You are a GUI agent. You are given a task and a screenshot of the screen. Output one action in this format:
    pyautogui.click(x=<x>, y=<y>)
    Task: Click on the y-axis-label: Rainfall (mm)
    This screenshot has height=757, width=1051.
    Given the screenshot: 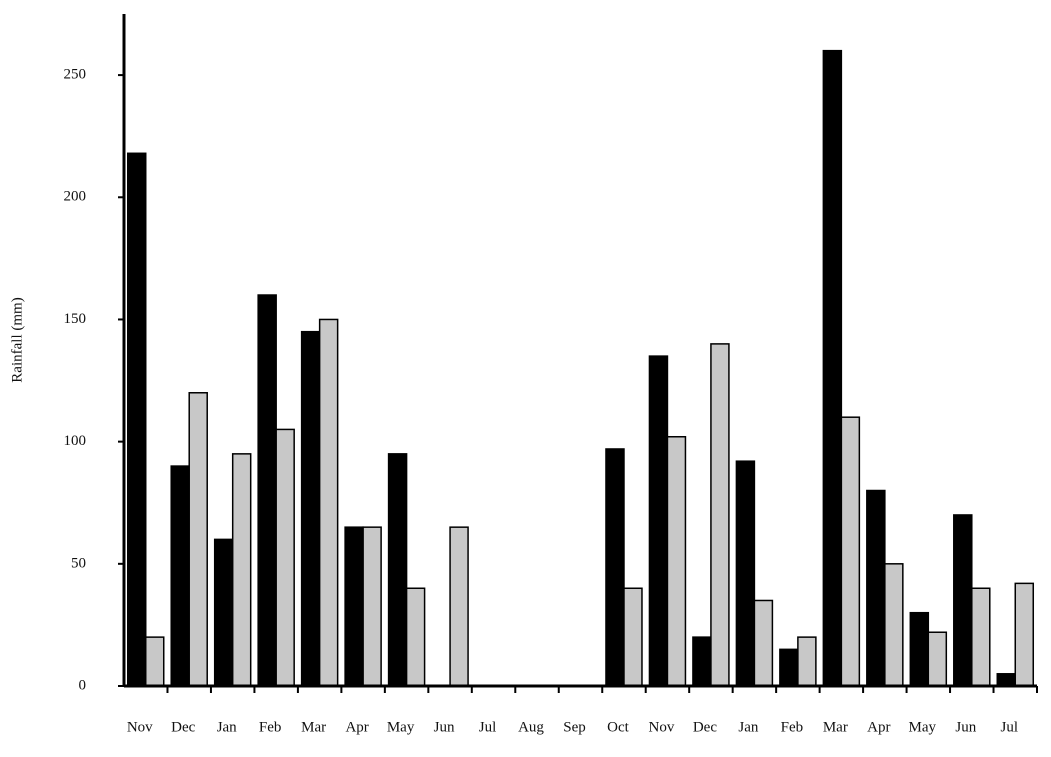 What is the action you would take?
    pyautogui.click(x=17, y=339)
    